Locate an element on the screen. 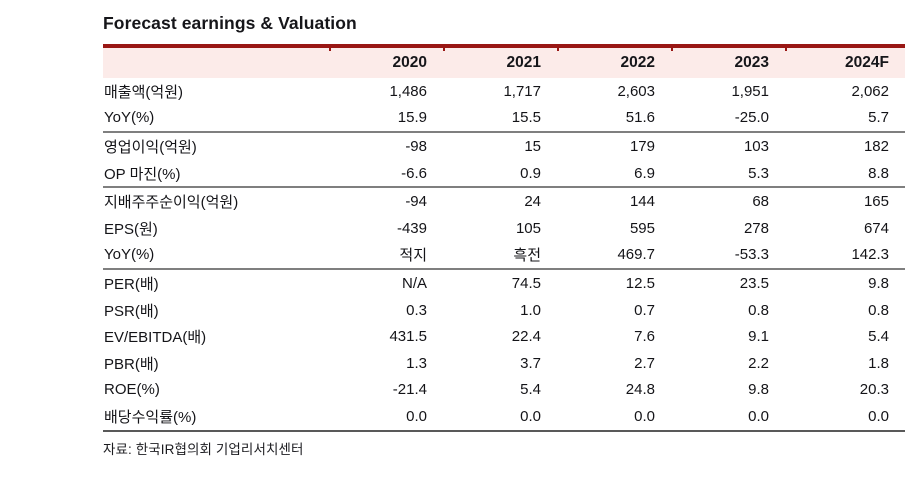  cell-value: 105 is located at coordinates (528, 228).